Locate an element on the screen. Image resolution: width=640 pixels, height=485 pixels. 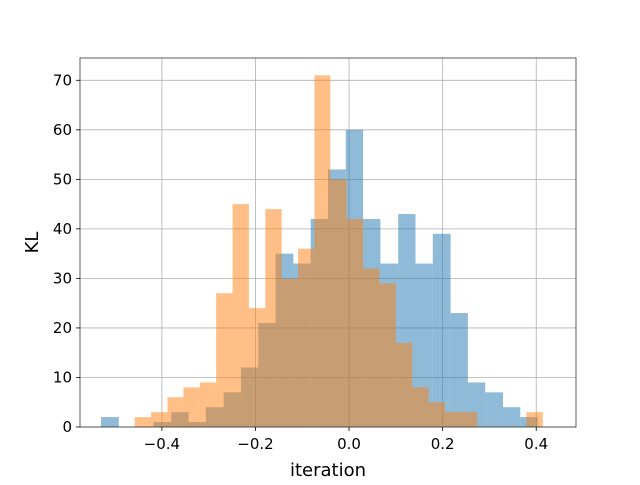
y-tick-label: 70 is located at coordinates (62, 80).